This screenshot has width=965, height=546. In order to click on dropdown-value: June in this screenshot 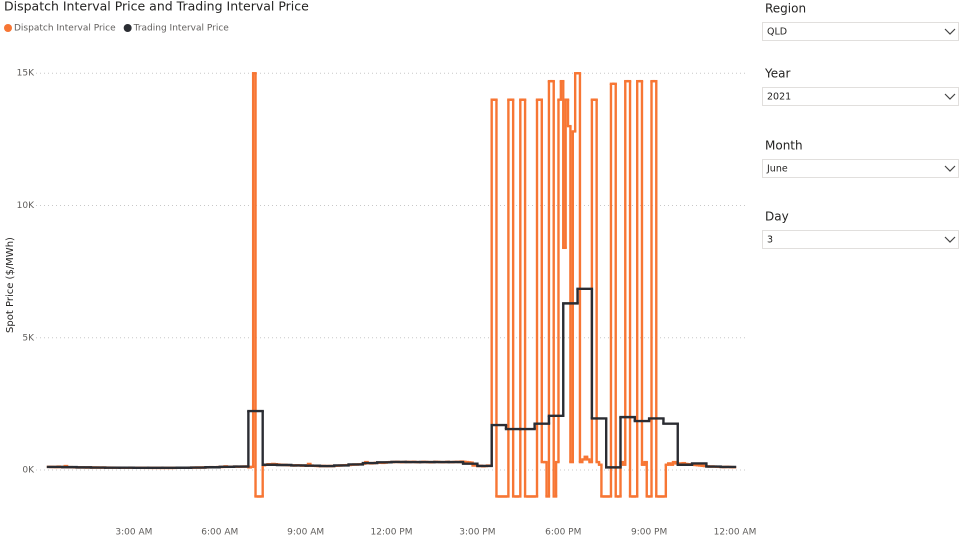, I will do `click(777, 169)`.